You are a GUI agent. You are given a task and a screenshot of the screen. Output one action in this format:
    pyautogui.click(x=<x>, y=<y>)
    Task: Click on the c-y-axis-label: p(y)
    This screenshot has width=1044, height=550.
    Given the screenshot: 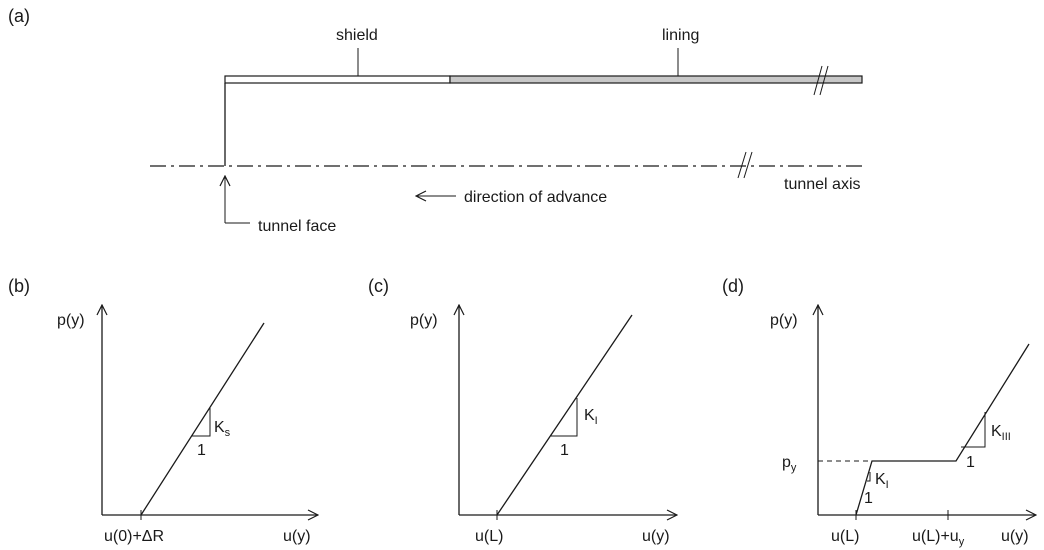 What is the action you would take?
    pyautogui.click(x=424, y=320)
    